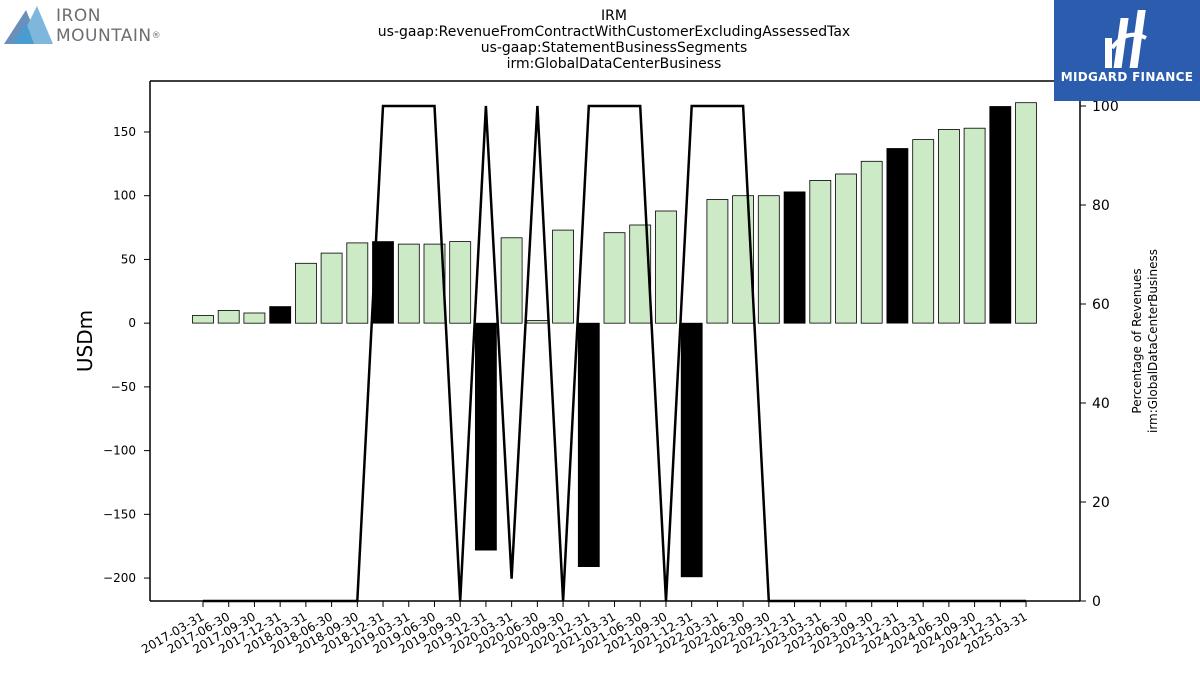  What do you see at coordinates (1126, 39) in the screenshot?
I see `midgard-monogram-icon` at bounding box center [1126, 39].